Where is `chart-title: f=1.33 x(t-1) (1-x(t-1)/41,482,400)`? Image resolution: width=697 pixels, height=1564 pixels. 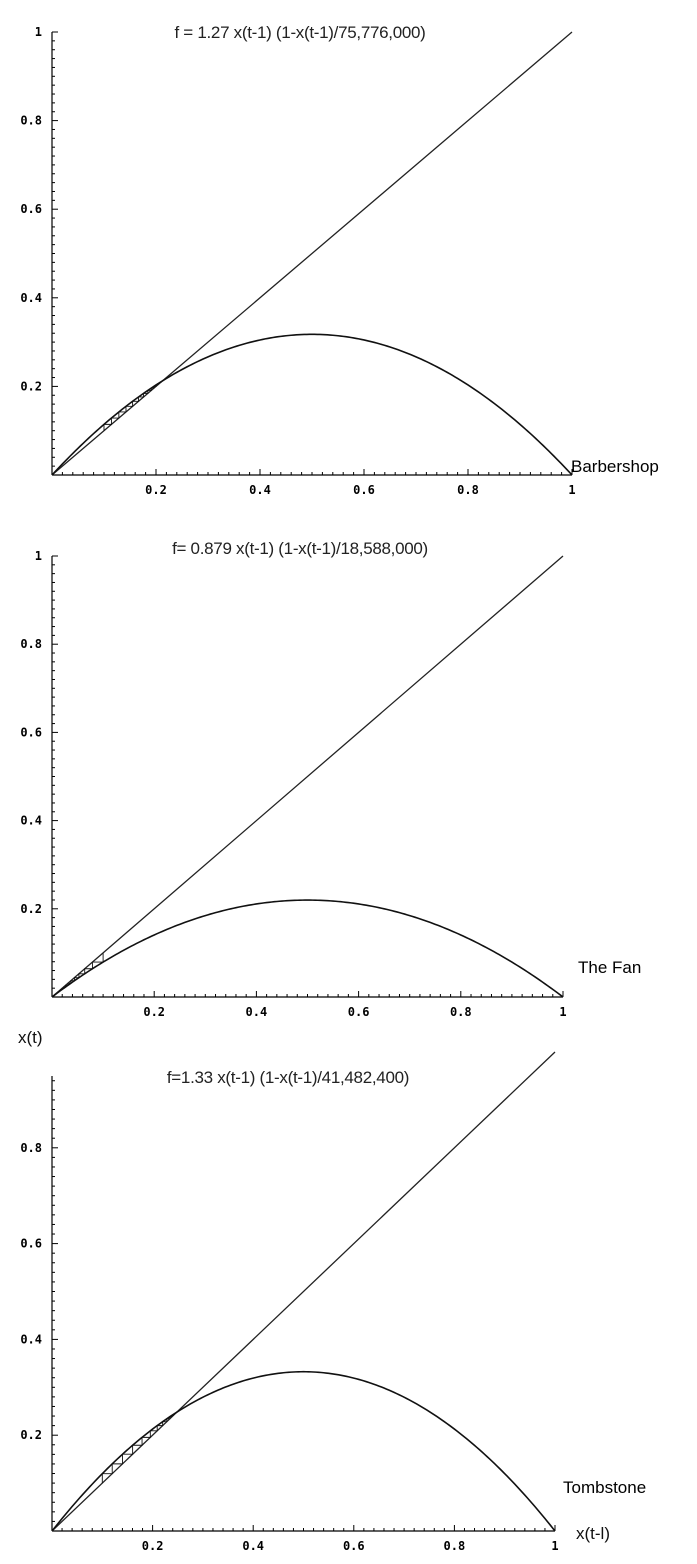 chart-title: f=1.33 x(t-1) (1-x(t-1)/41,482,400) is located at coordinates (288, 1077).